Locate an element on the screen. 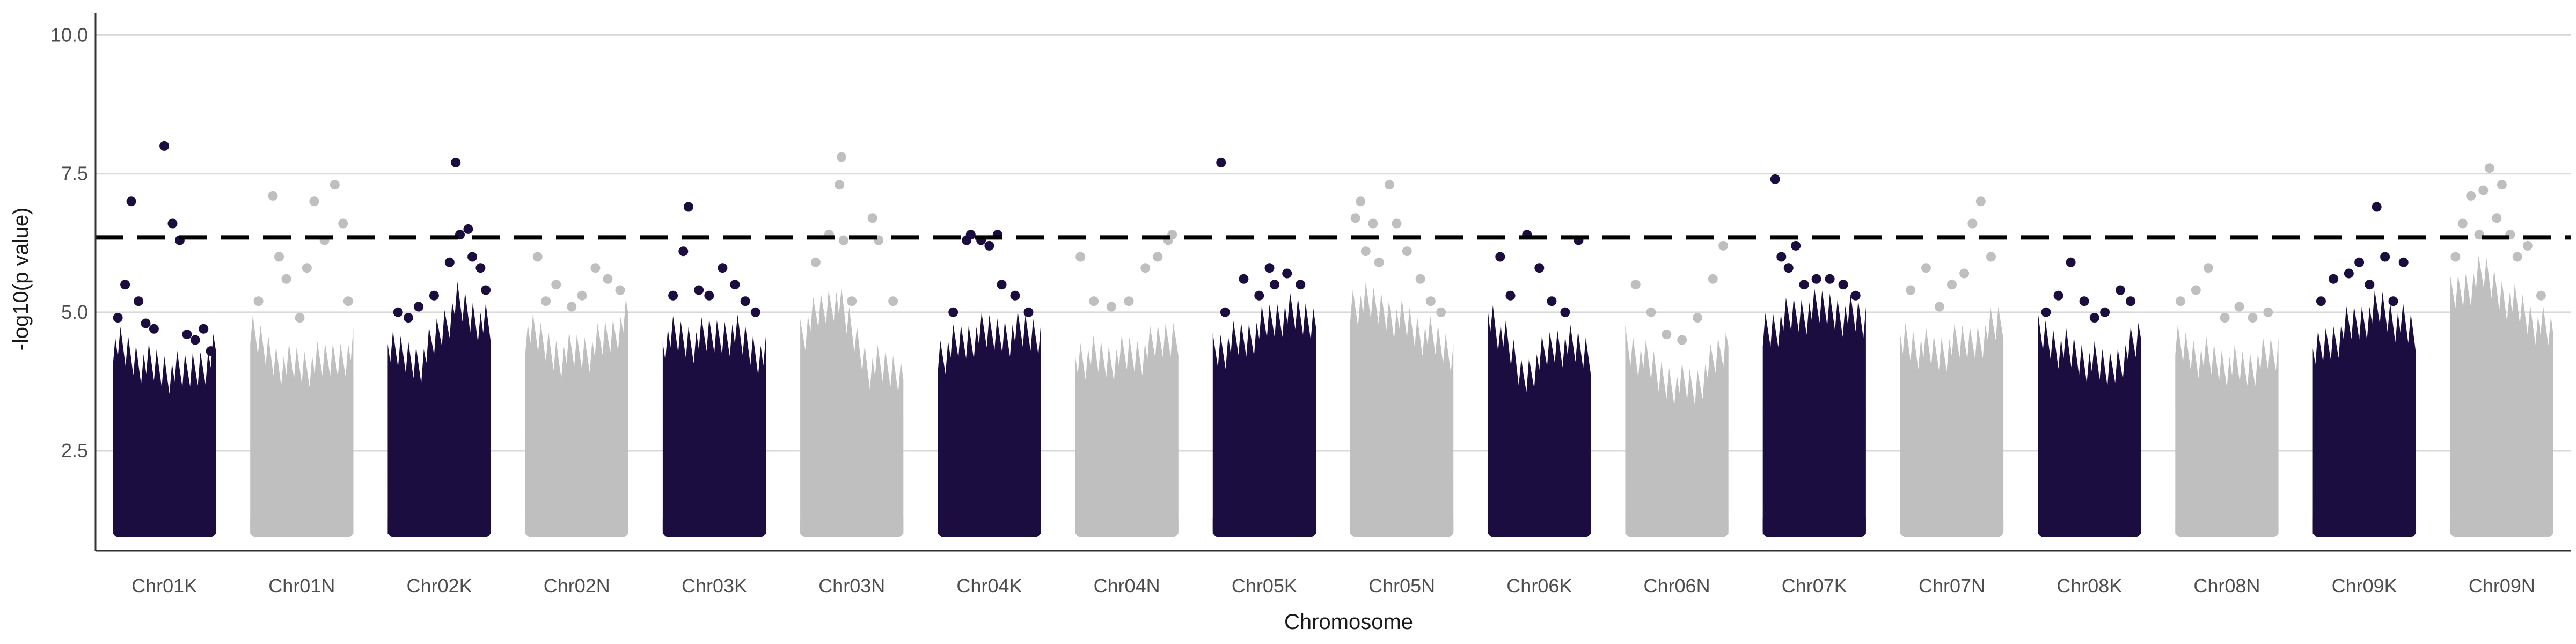  dense-base-Chr05K is located at coordinates (1264, 525).